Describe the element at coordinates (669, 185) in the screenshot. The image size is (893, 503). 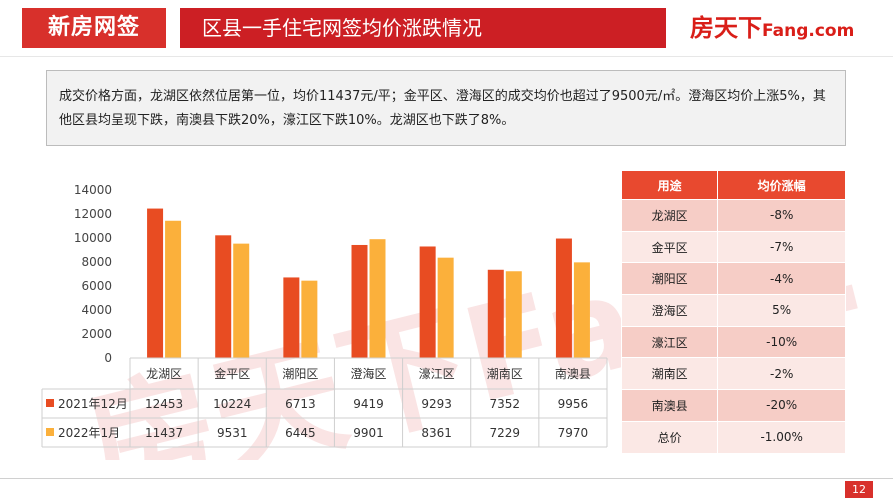
I see `header-usage: 用途` at that location.